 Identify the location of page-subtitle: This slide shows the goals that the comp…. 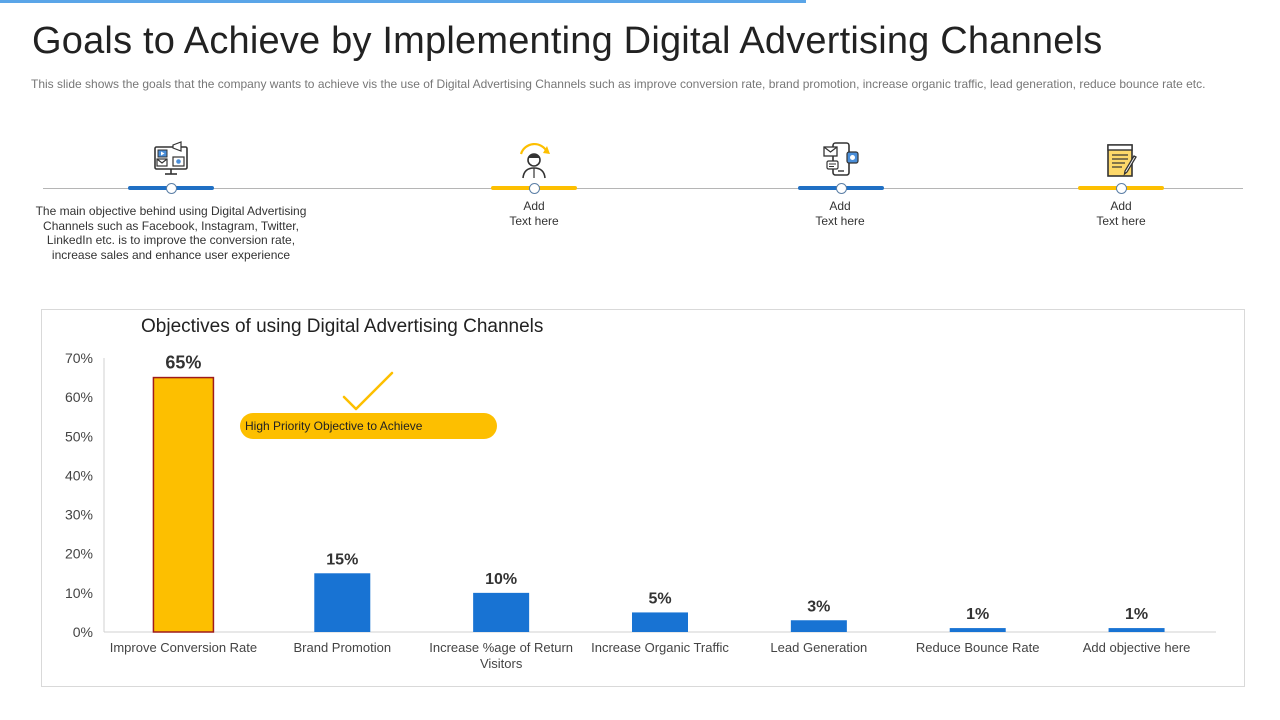
(618, 84).